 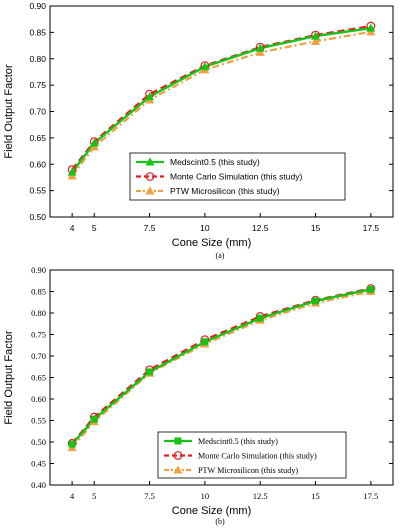 What do you see at coordinates (9, 111) in the screenshot?
I see `panel-a-y-axis-label: Field Output Factor` at bounding box center [9, 111].